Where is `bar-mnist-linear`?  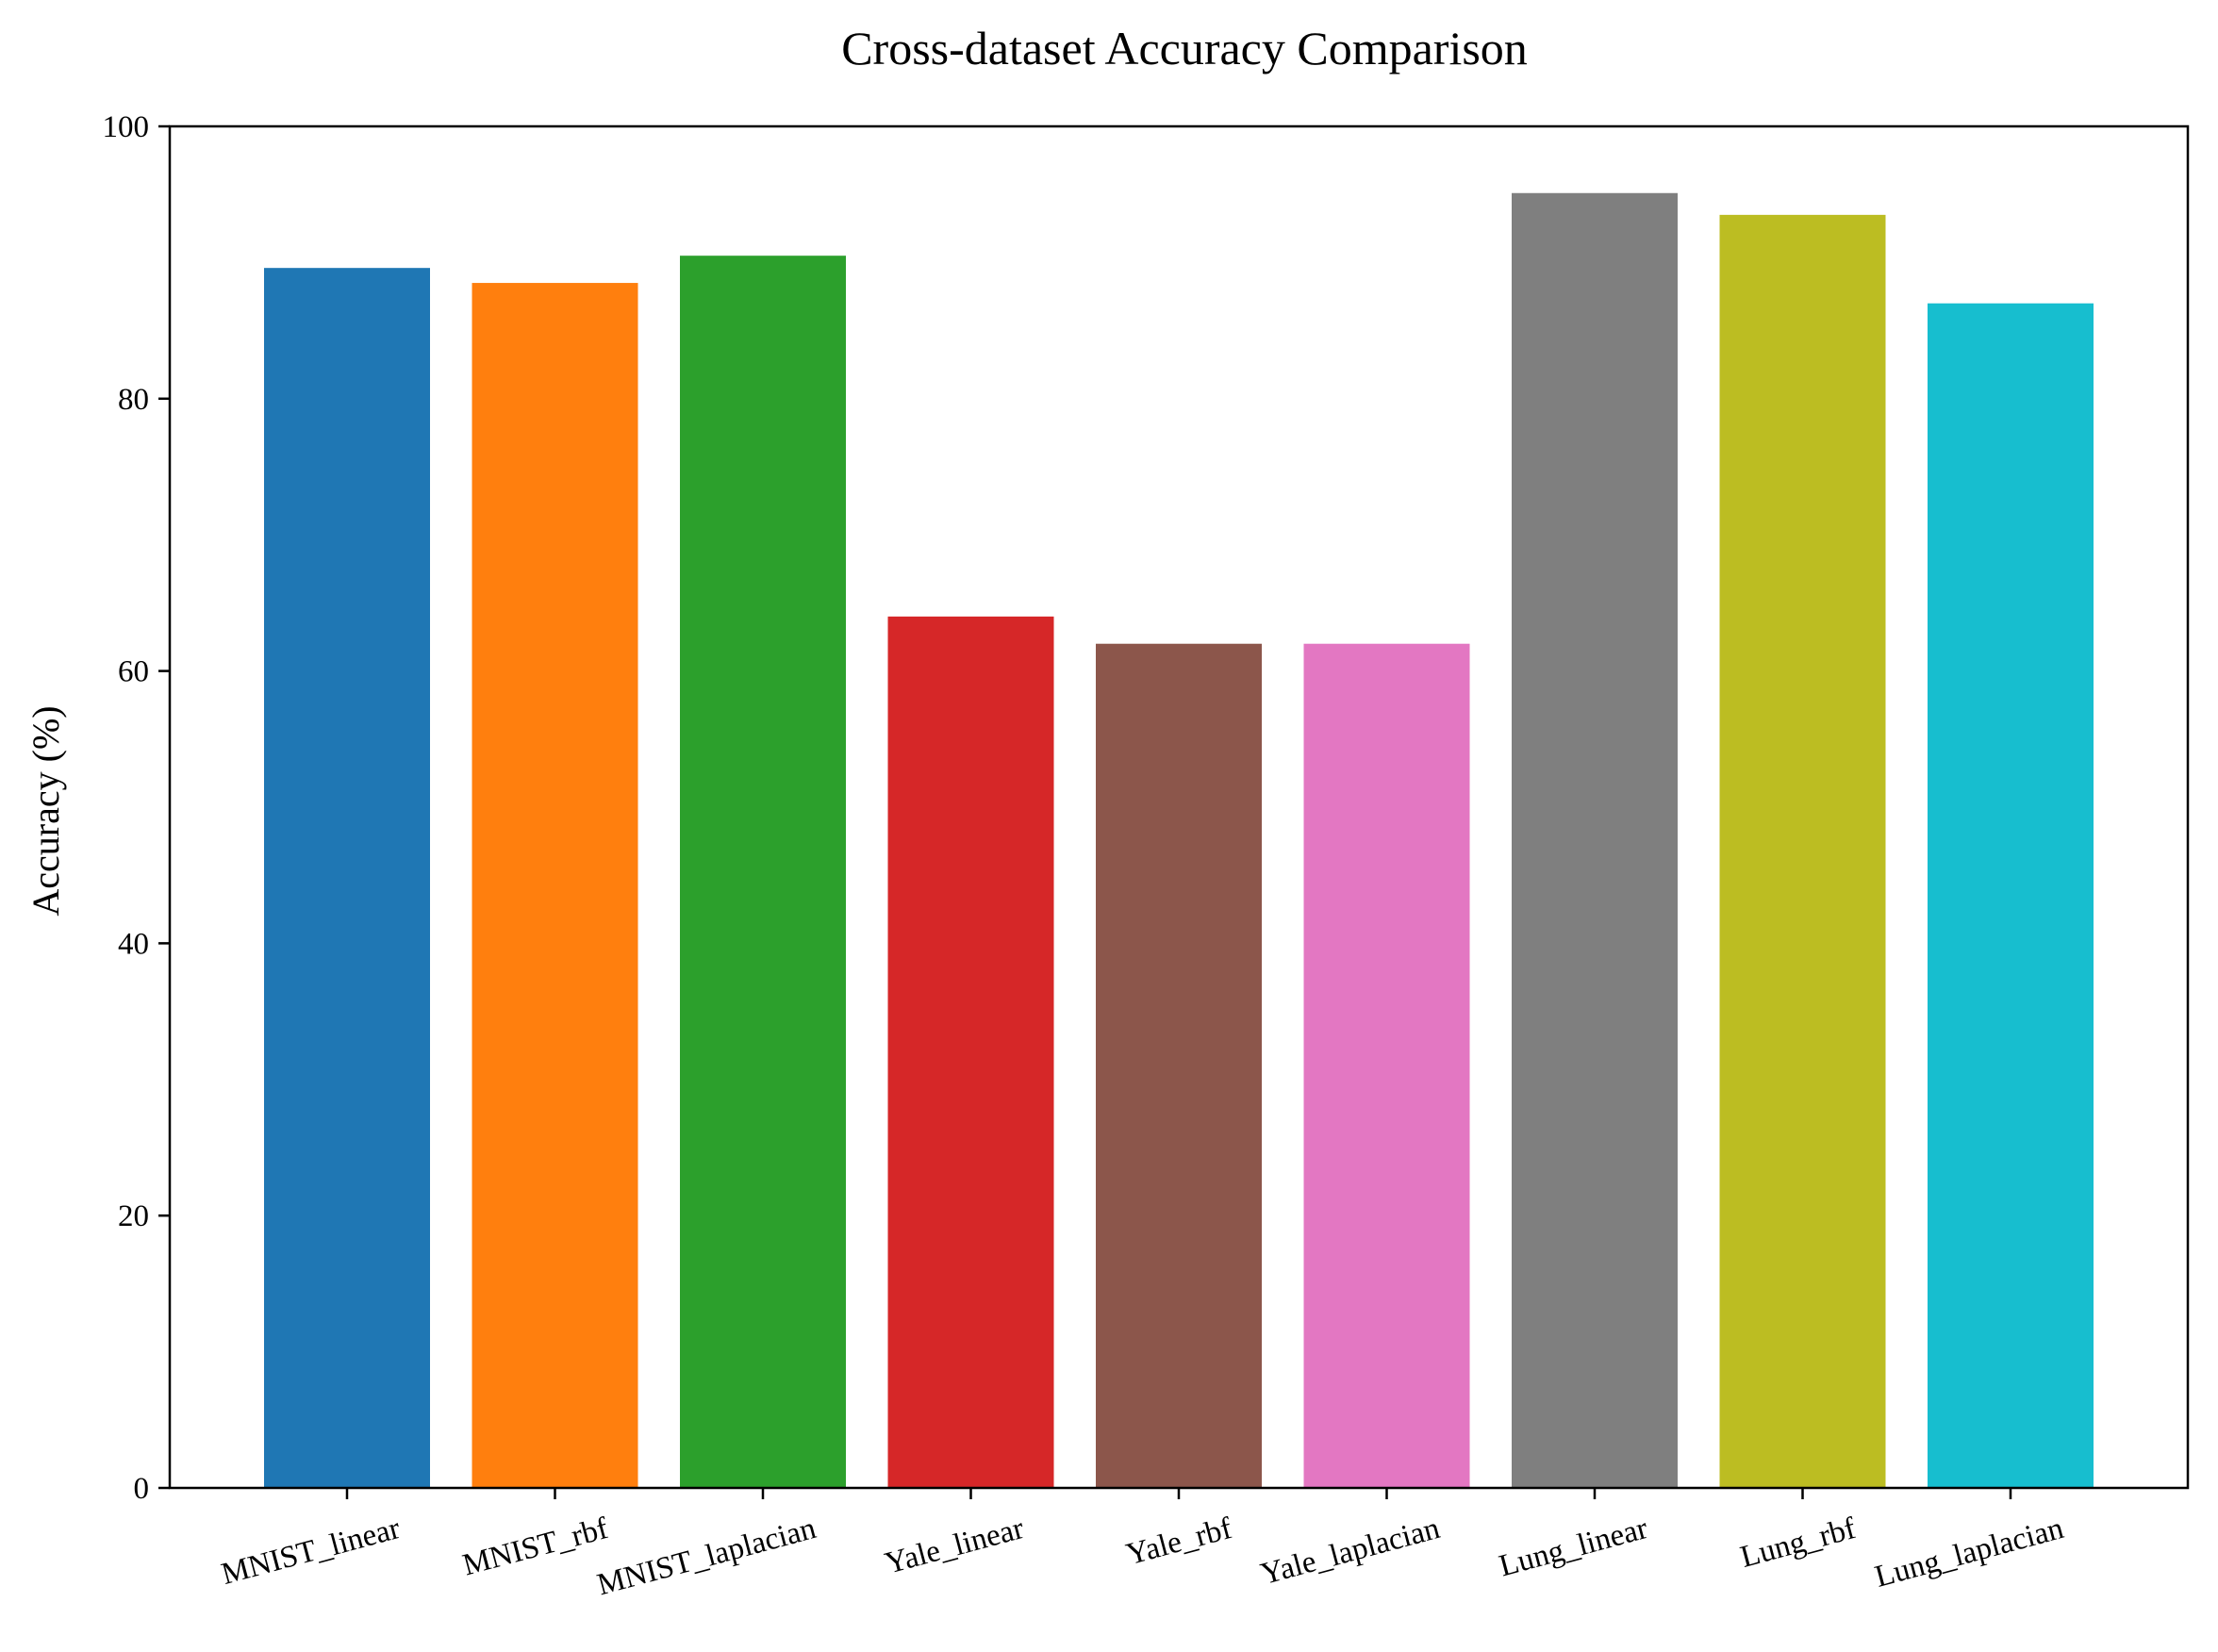
bar-mnist-linear is located at coordinates (347, 878).